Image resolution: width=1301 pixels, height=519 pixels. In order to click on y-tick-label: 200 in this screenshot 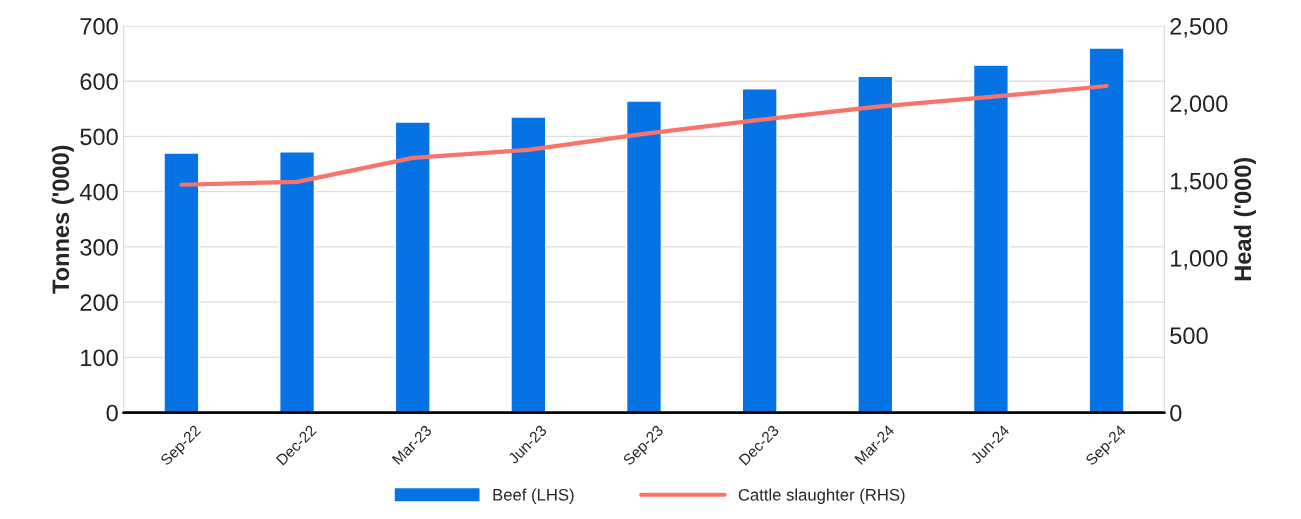, I will do `click(99, 302)`.